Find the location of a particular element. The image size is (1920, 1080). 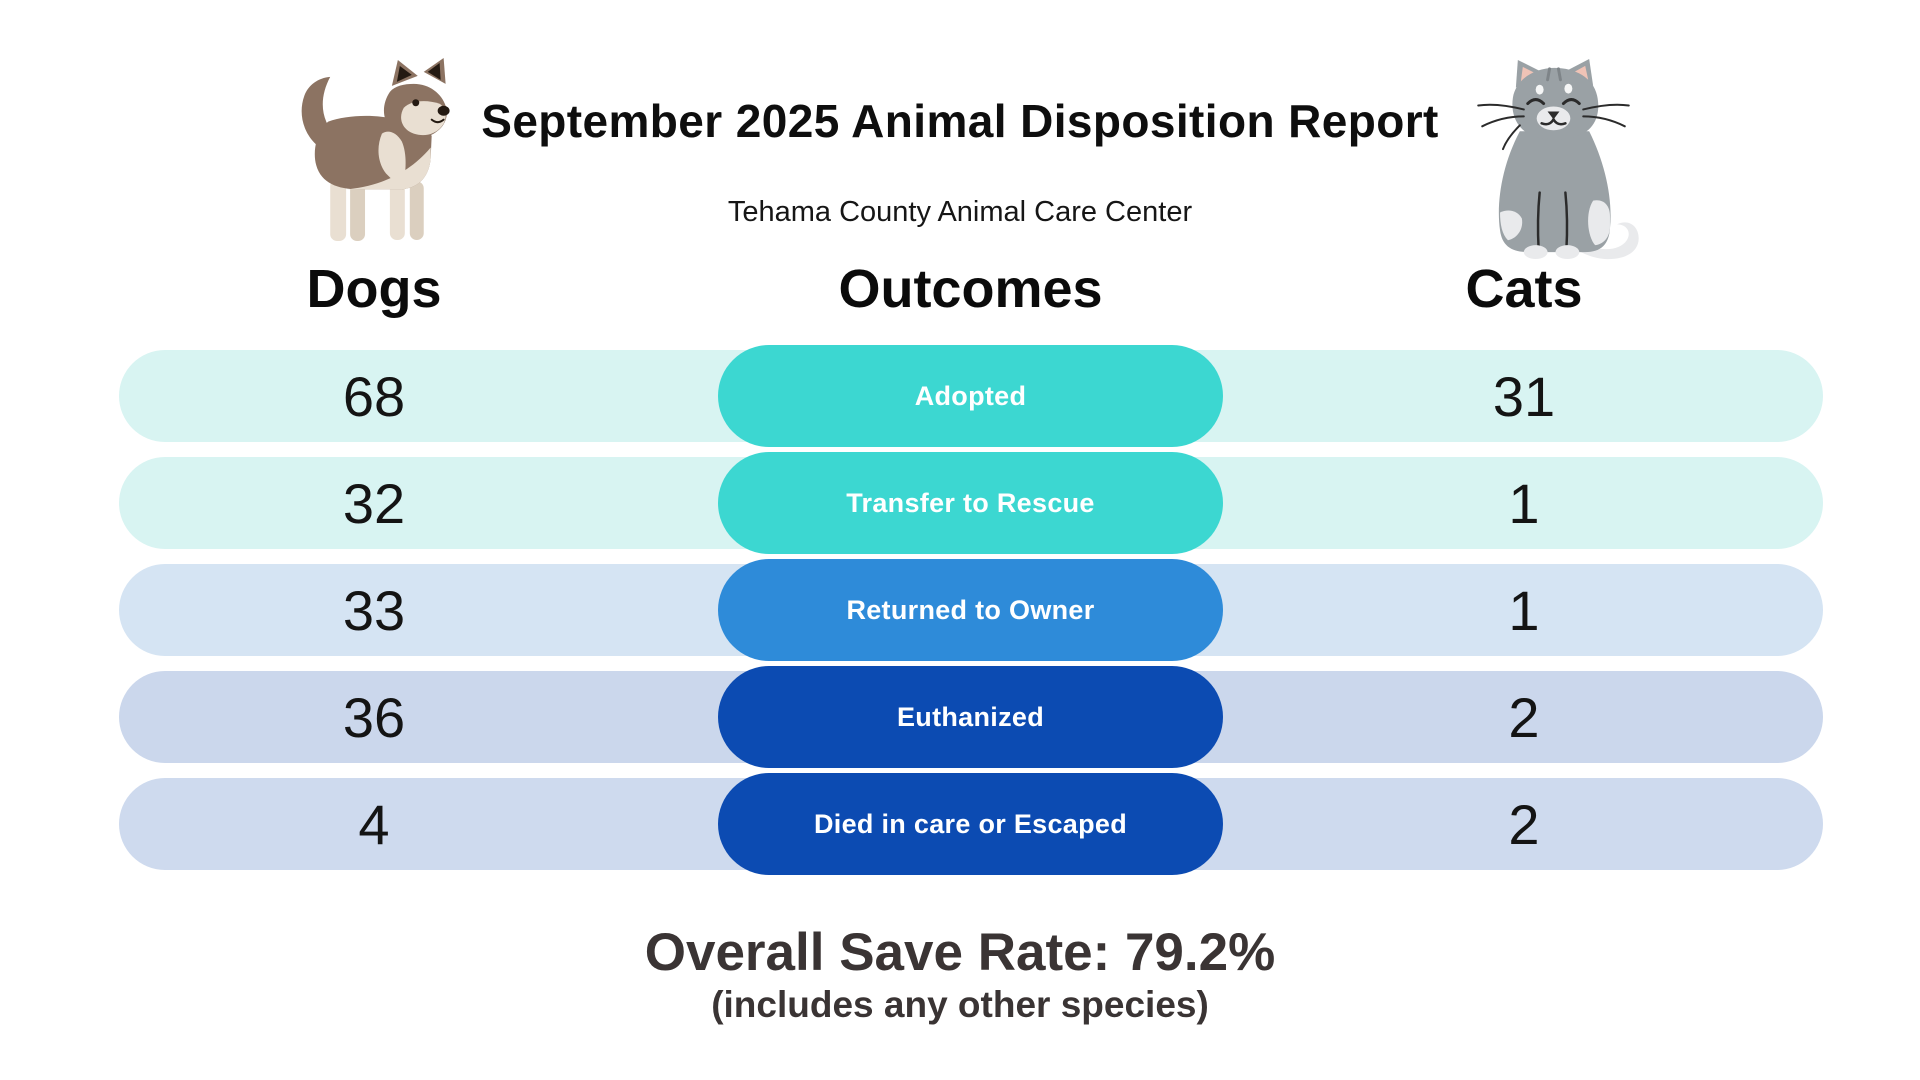

outcome-pill: Transfer to Rescue is located at coordinates (970, 503).